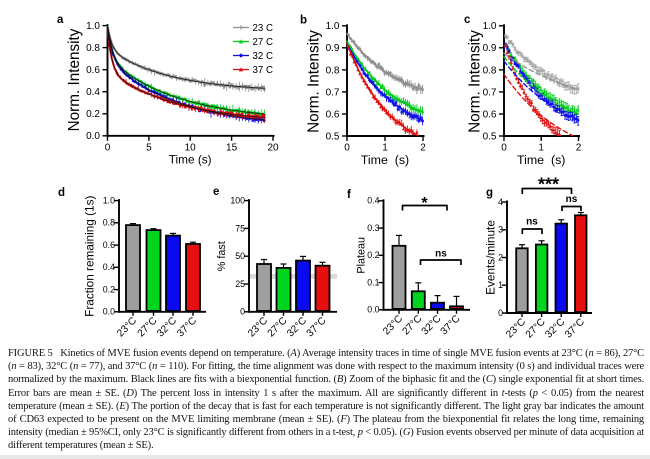 This screenshot has width=650, height=459. What do you see at coordinates (60, 20) in the screenshot?
I see `svg-text: a` at bounding box center [60, 20].